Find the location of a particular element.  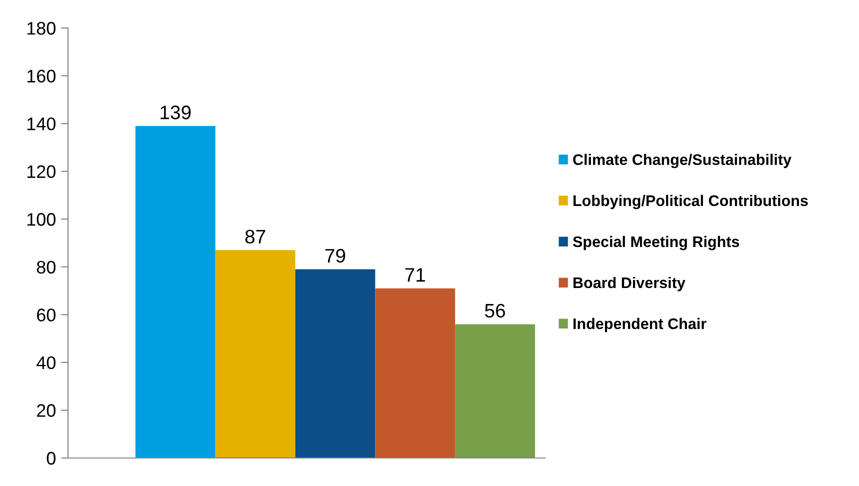

data-label: 71 is located at coordinates (415, 275).